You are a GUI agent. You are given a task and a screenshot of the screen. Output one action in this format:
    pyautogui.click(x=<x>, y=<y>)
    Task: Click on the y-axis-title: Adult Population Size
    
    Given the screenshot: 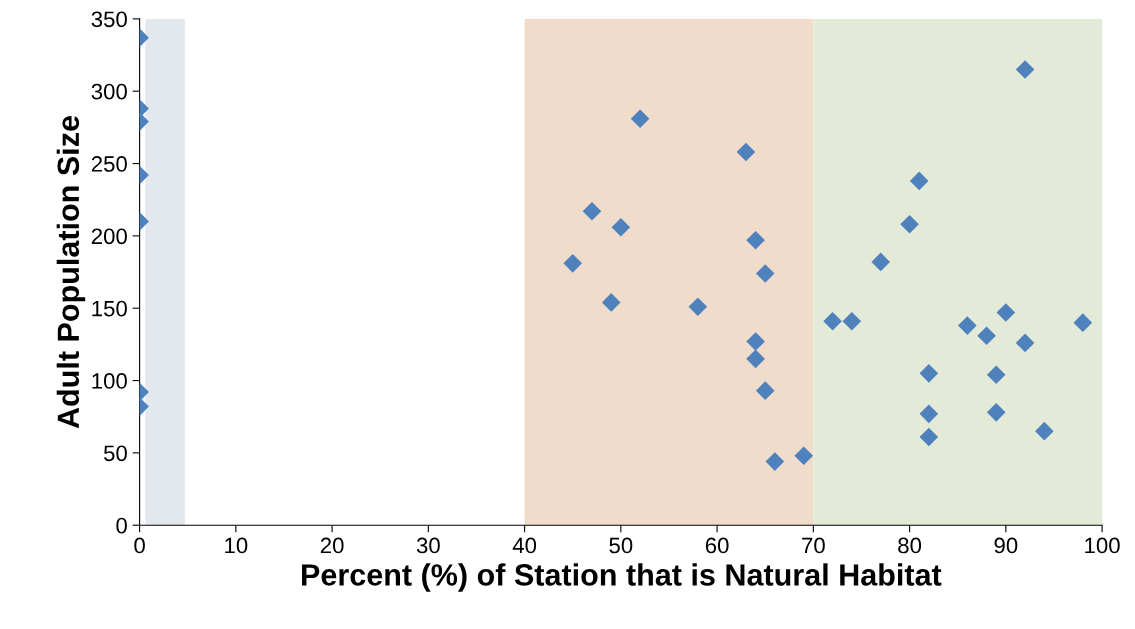 What is the action you would take?
    pyautogui.click(x=71, y=272)
    